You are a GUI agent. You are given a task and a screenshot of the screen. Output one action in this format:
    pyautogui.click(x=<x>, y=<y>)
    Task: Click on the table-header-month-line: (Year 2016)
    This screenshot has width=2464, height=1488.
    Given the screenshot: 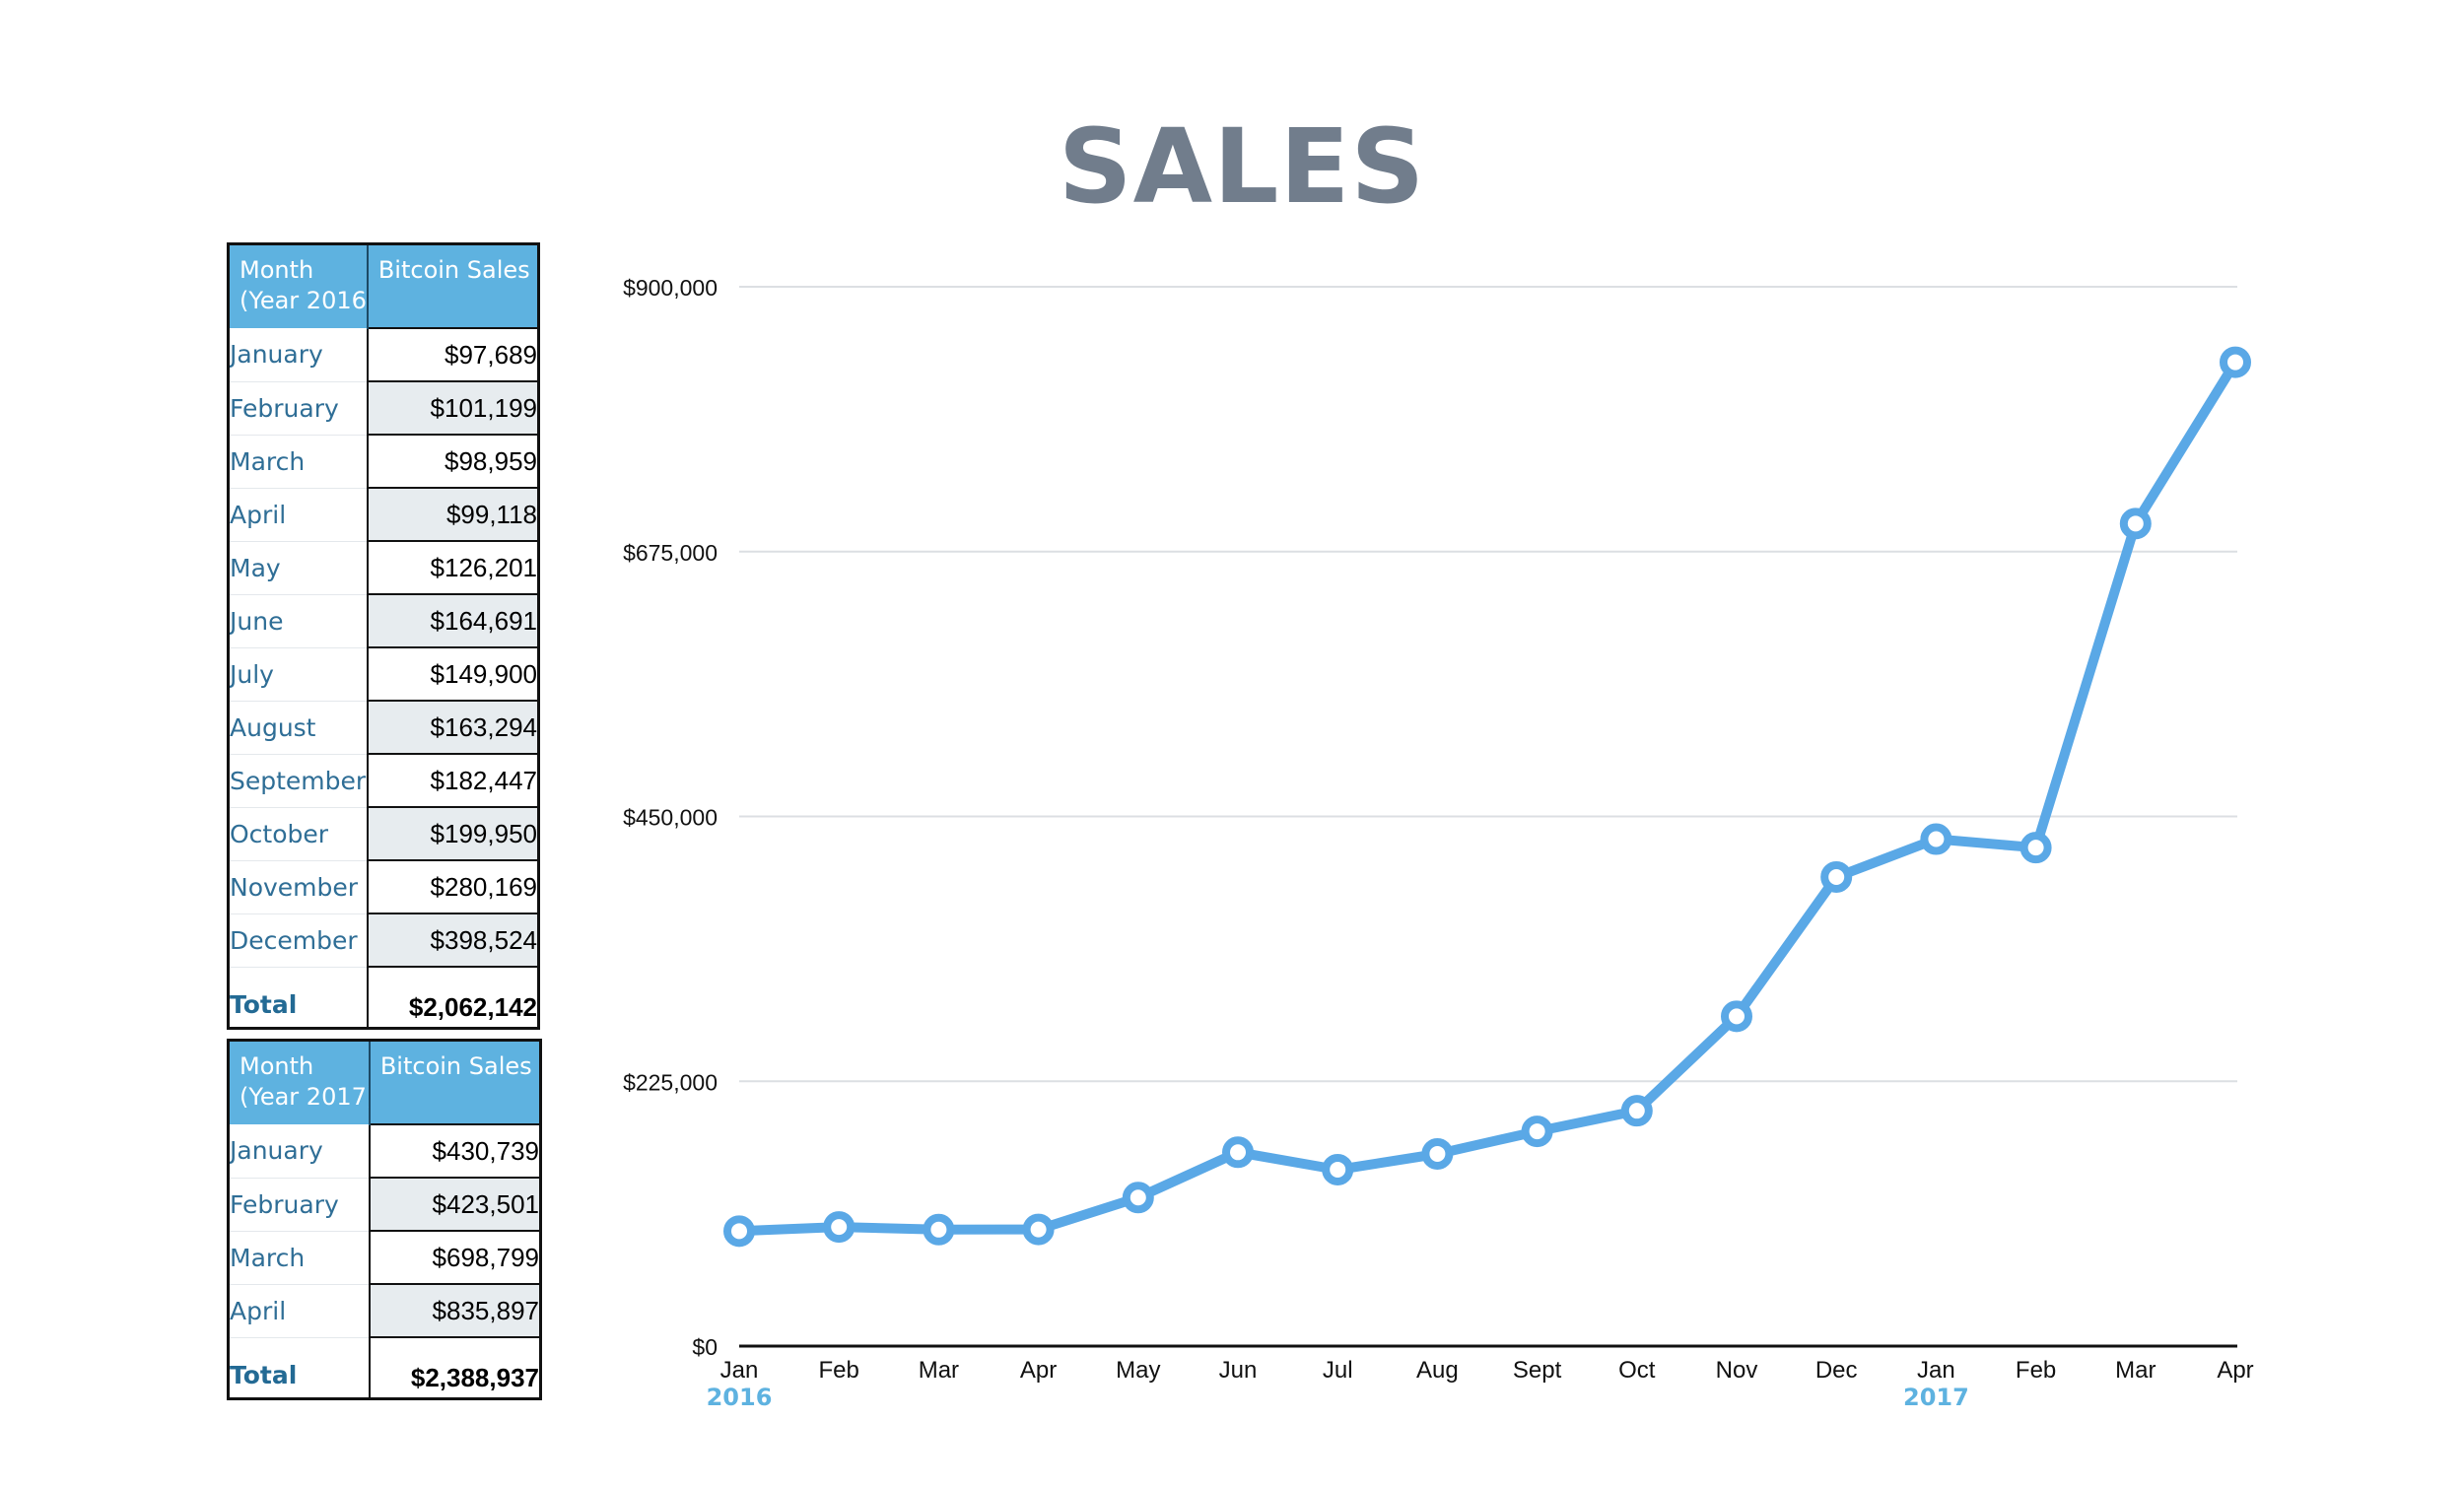 What is the action you would take?
    pyautogui.click(x=304, y=301)
    